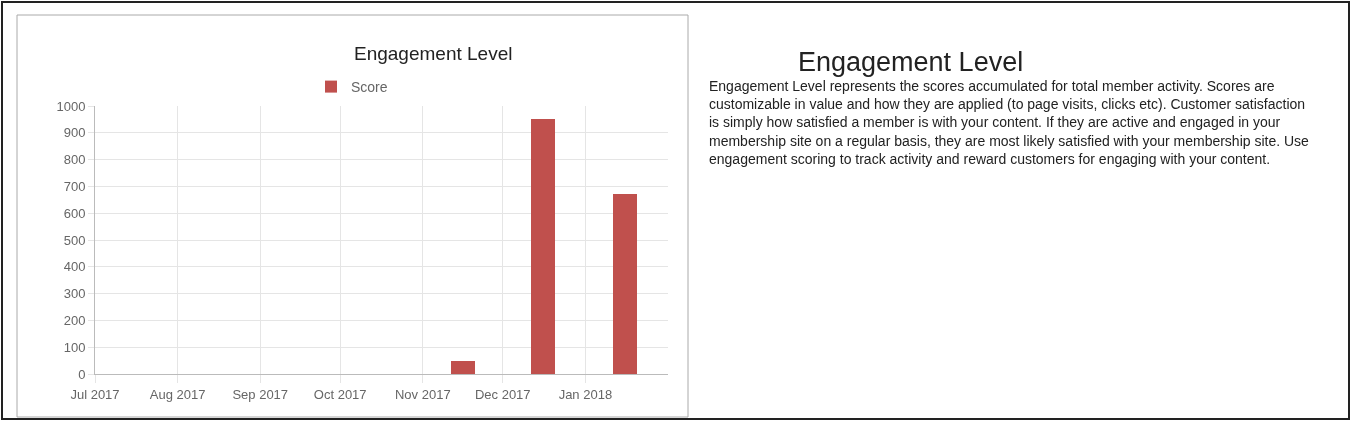 Image resolution: width=1351 pixels, height=421 pixels. Describe the element at coordinates (74, 186) in the screenshot. I see `y-tick-label: 700` at that location.